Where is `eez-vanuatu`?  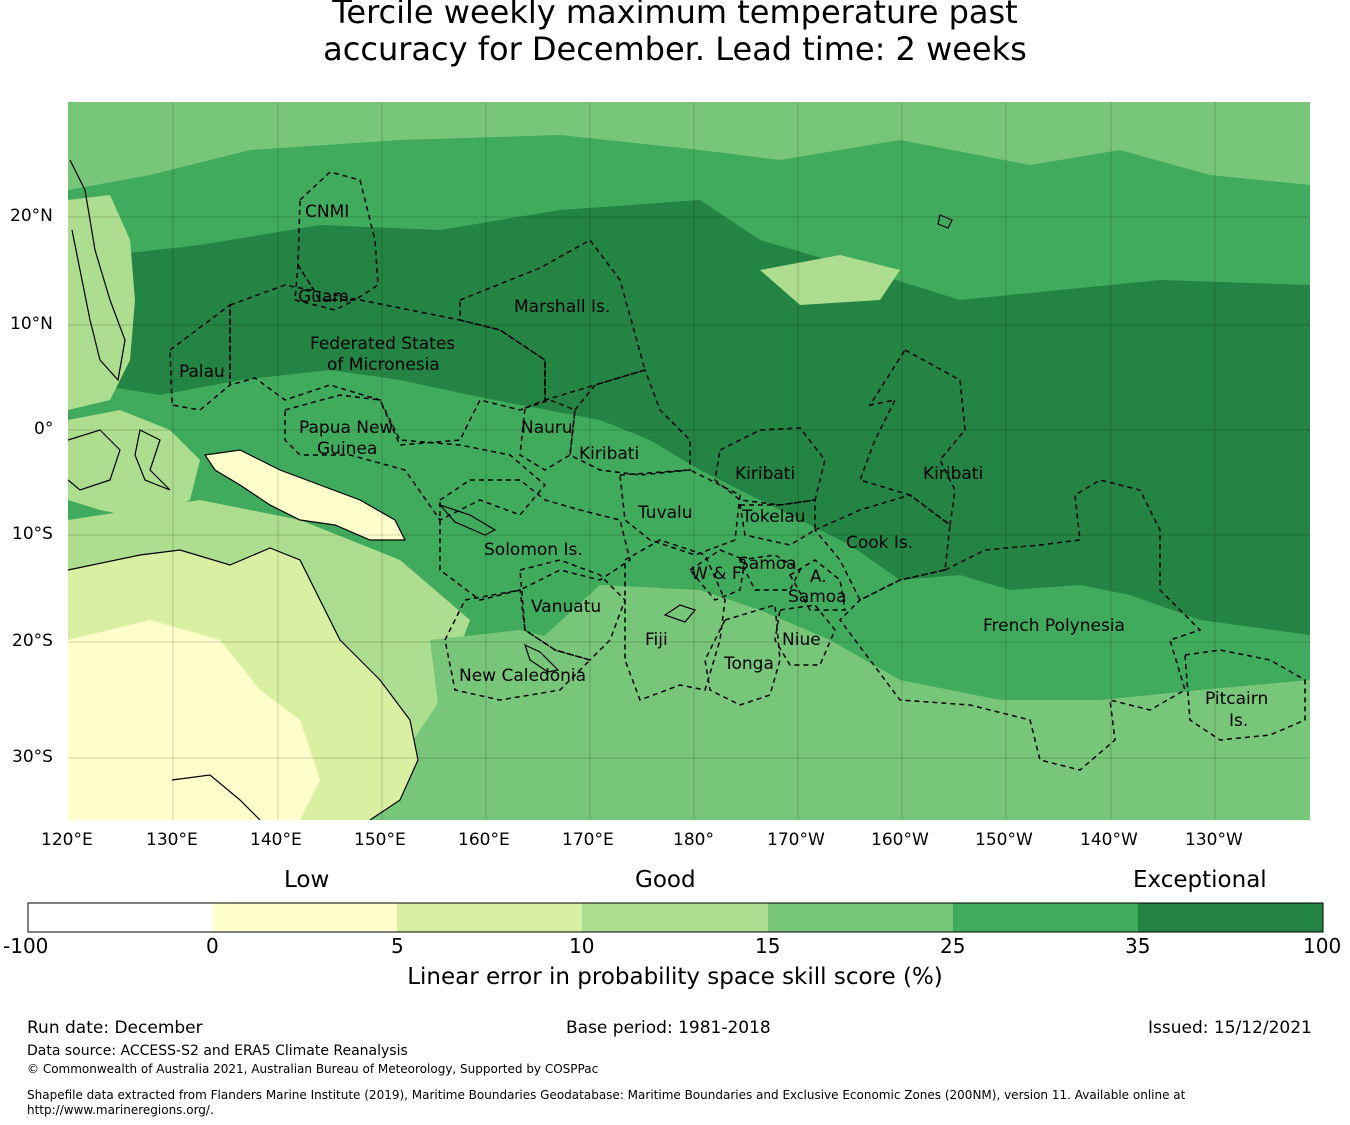
eez-vanuatu is located at coordinates (572, 610).